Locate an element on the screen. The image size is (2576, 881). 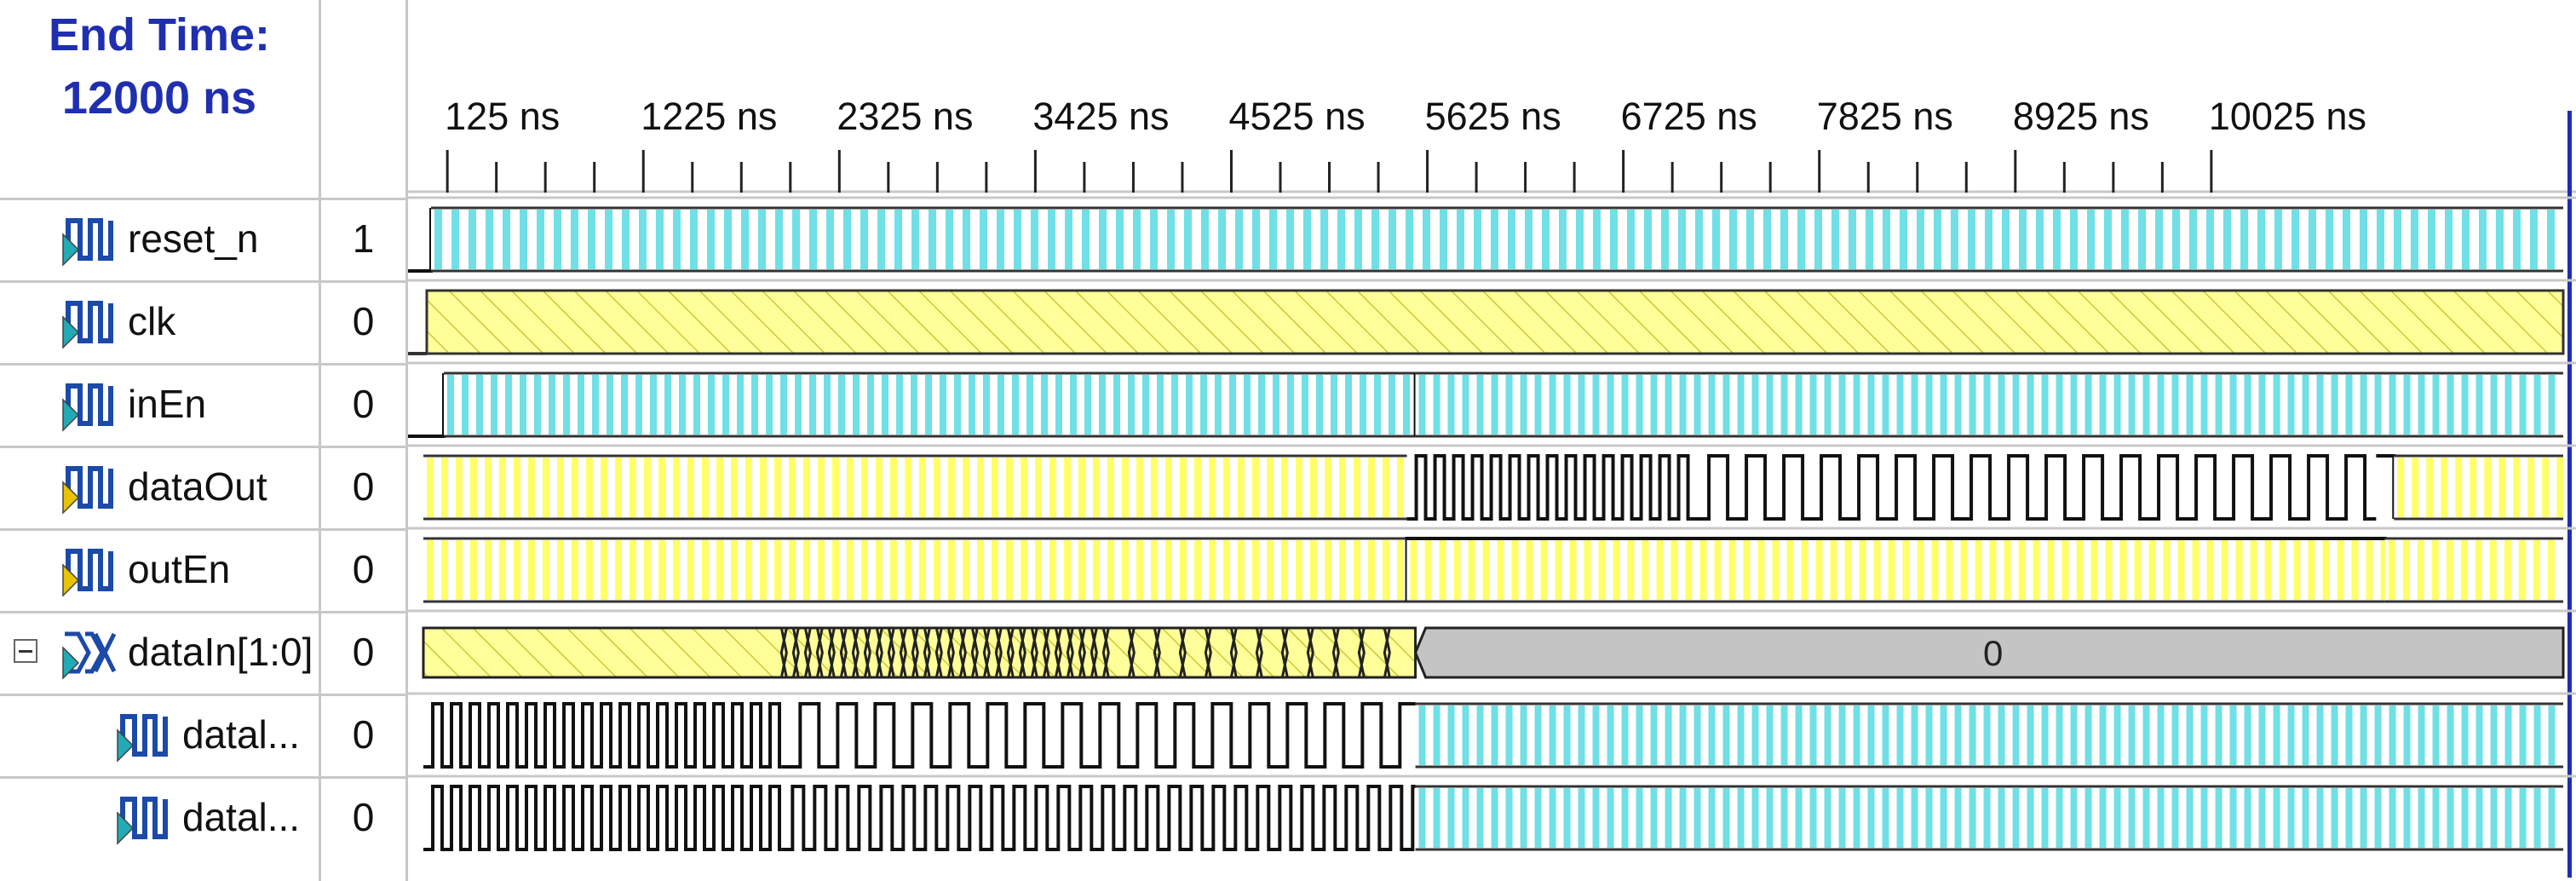
signal-row-resetn: reset_n is located at coordinates (159, 238).